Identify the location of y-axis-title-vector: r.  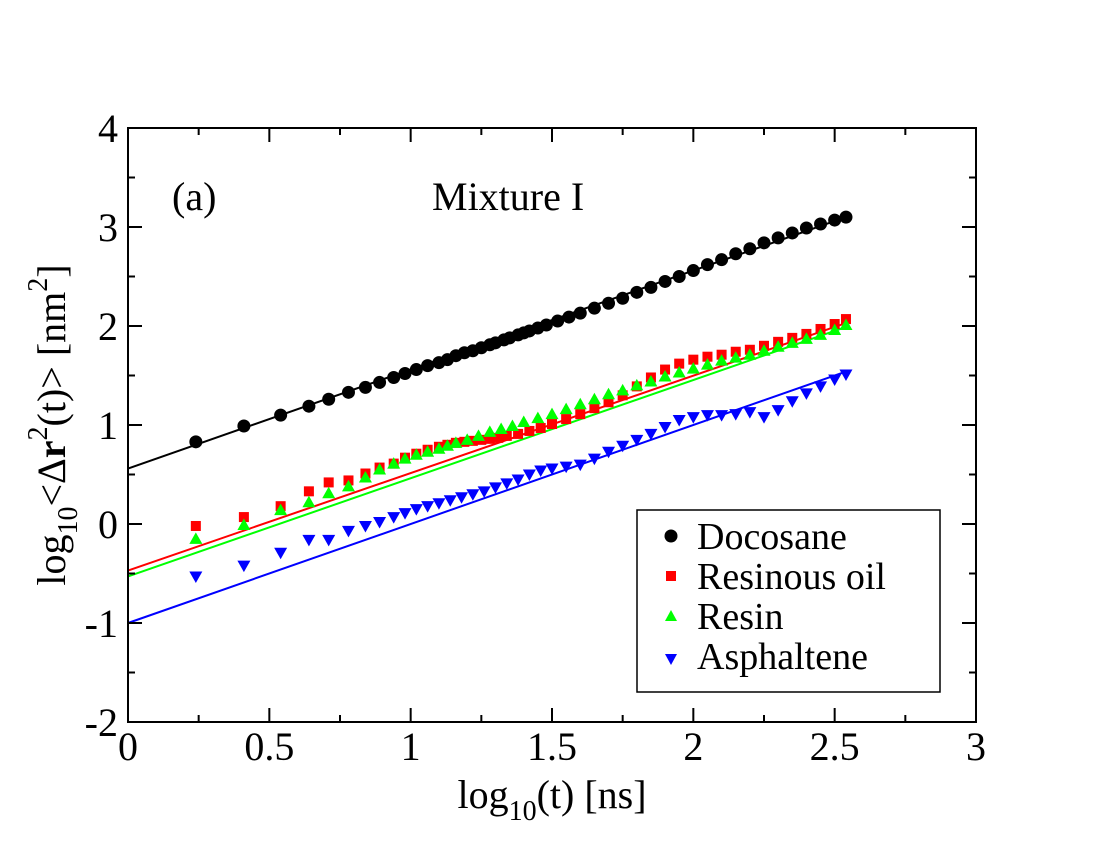
(51, 449).